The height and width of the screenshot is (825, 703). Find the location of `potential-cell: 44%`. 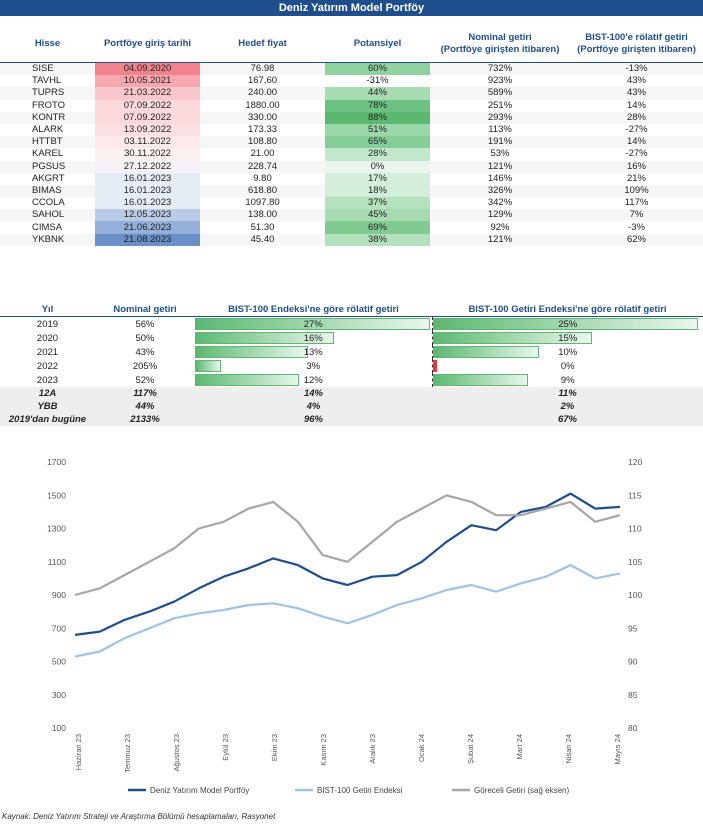

potential-cell: 44% is located at coordinates (377, 93).